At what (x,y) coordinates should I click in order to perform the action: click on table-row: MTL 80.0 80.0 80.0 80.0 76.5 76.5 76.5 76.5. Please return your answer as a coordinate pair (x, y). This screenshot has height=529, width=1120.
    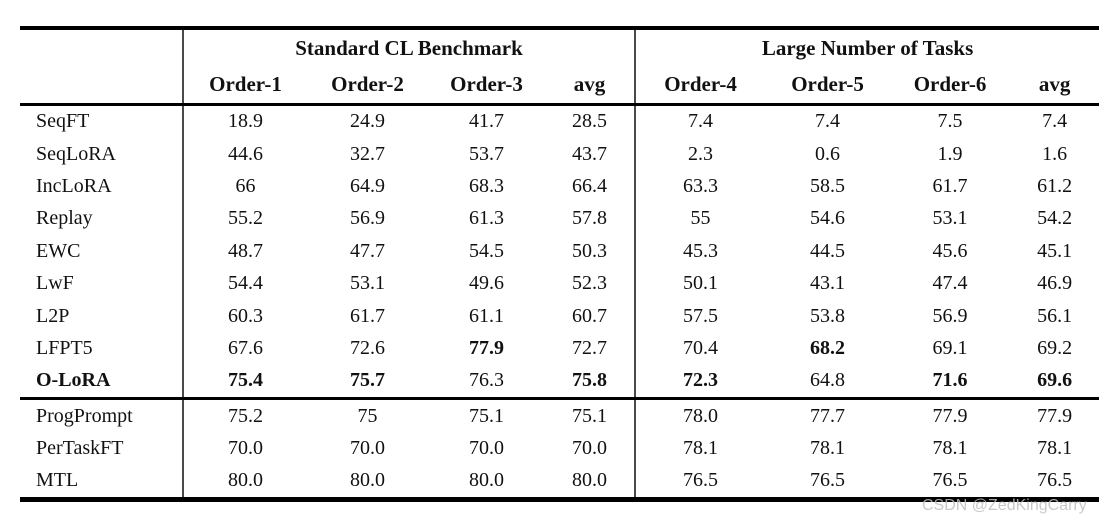
    Looking at the image, I should click on (559, 482).